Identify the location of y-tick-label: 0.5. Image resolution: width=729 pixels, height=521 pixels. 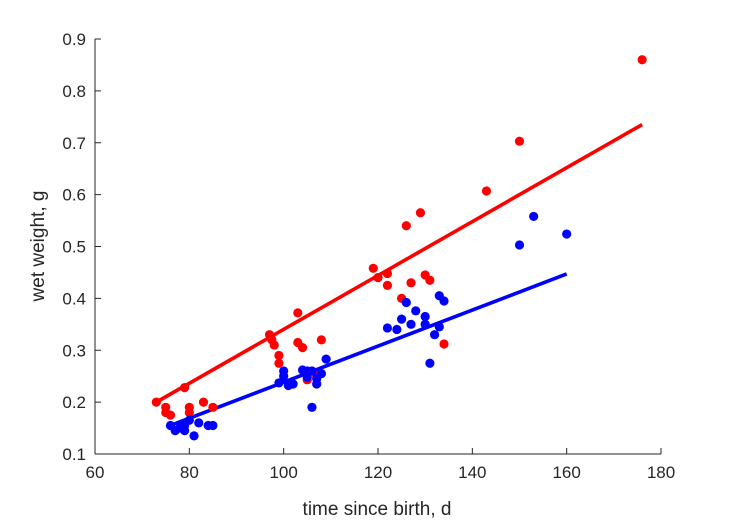
(74, 247).